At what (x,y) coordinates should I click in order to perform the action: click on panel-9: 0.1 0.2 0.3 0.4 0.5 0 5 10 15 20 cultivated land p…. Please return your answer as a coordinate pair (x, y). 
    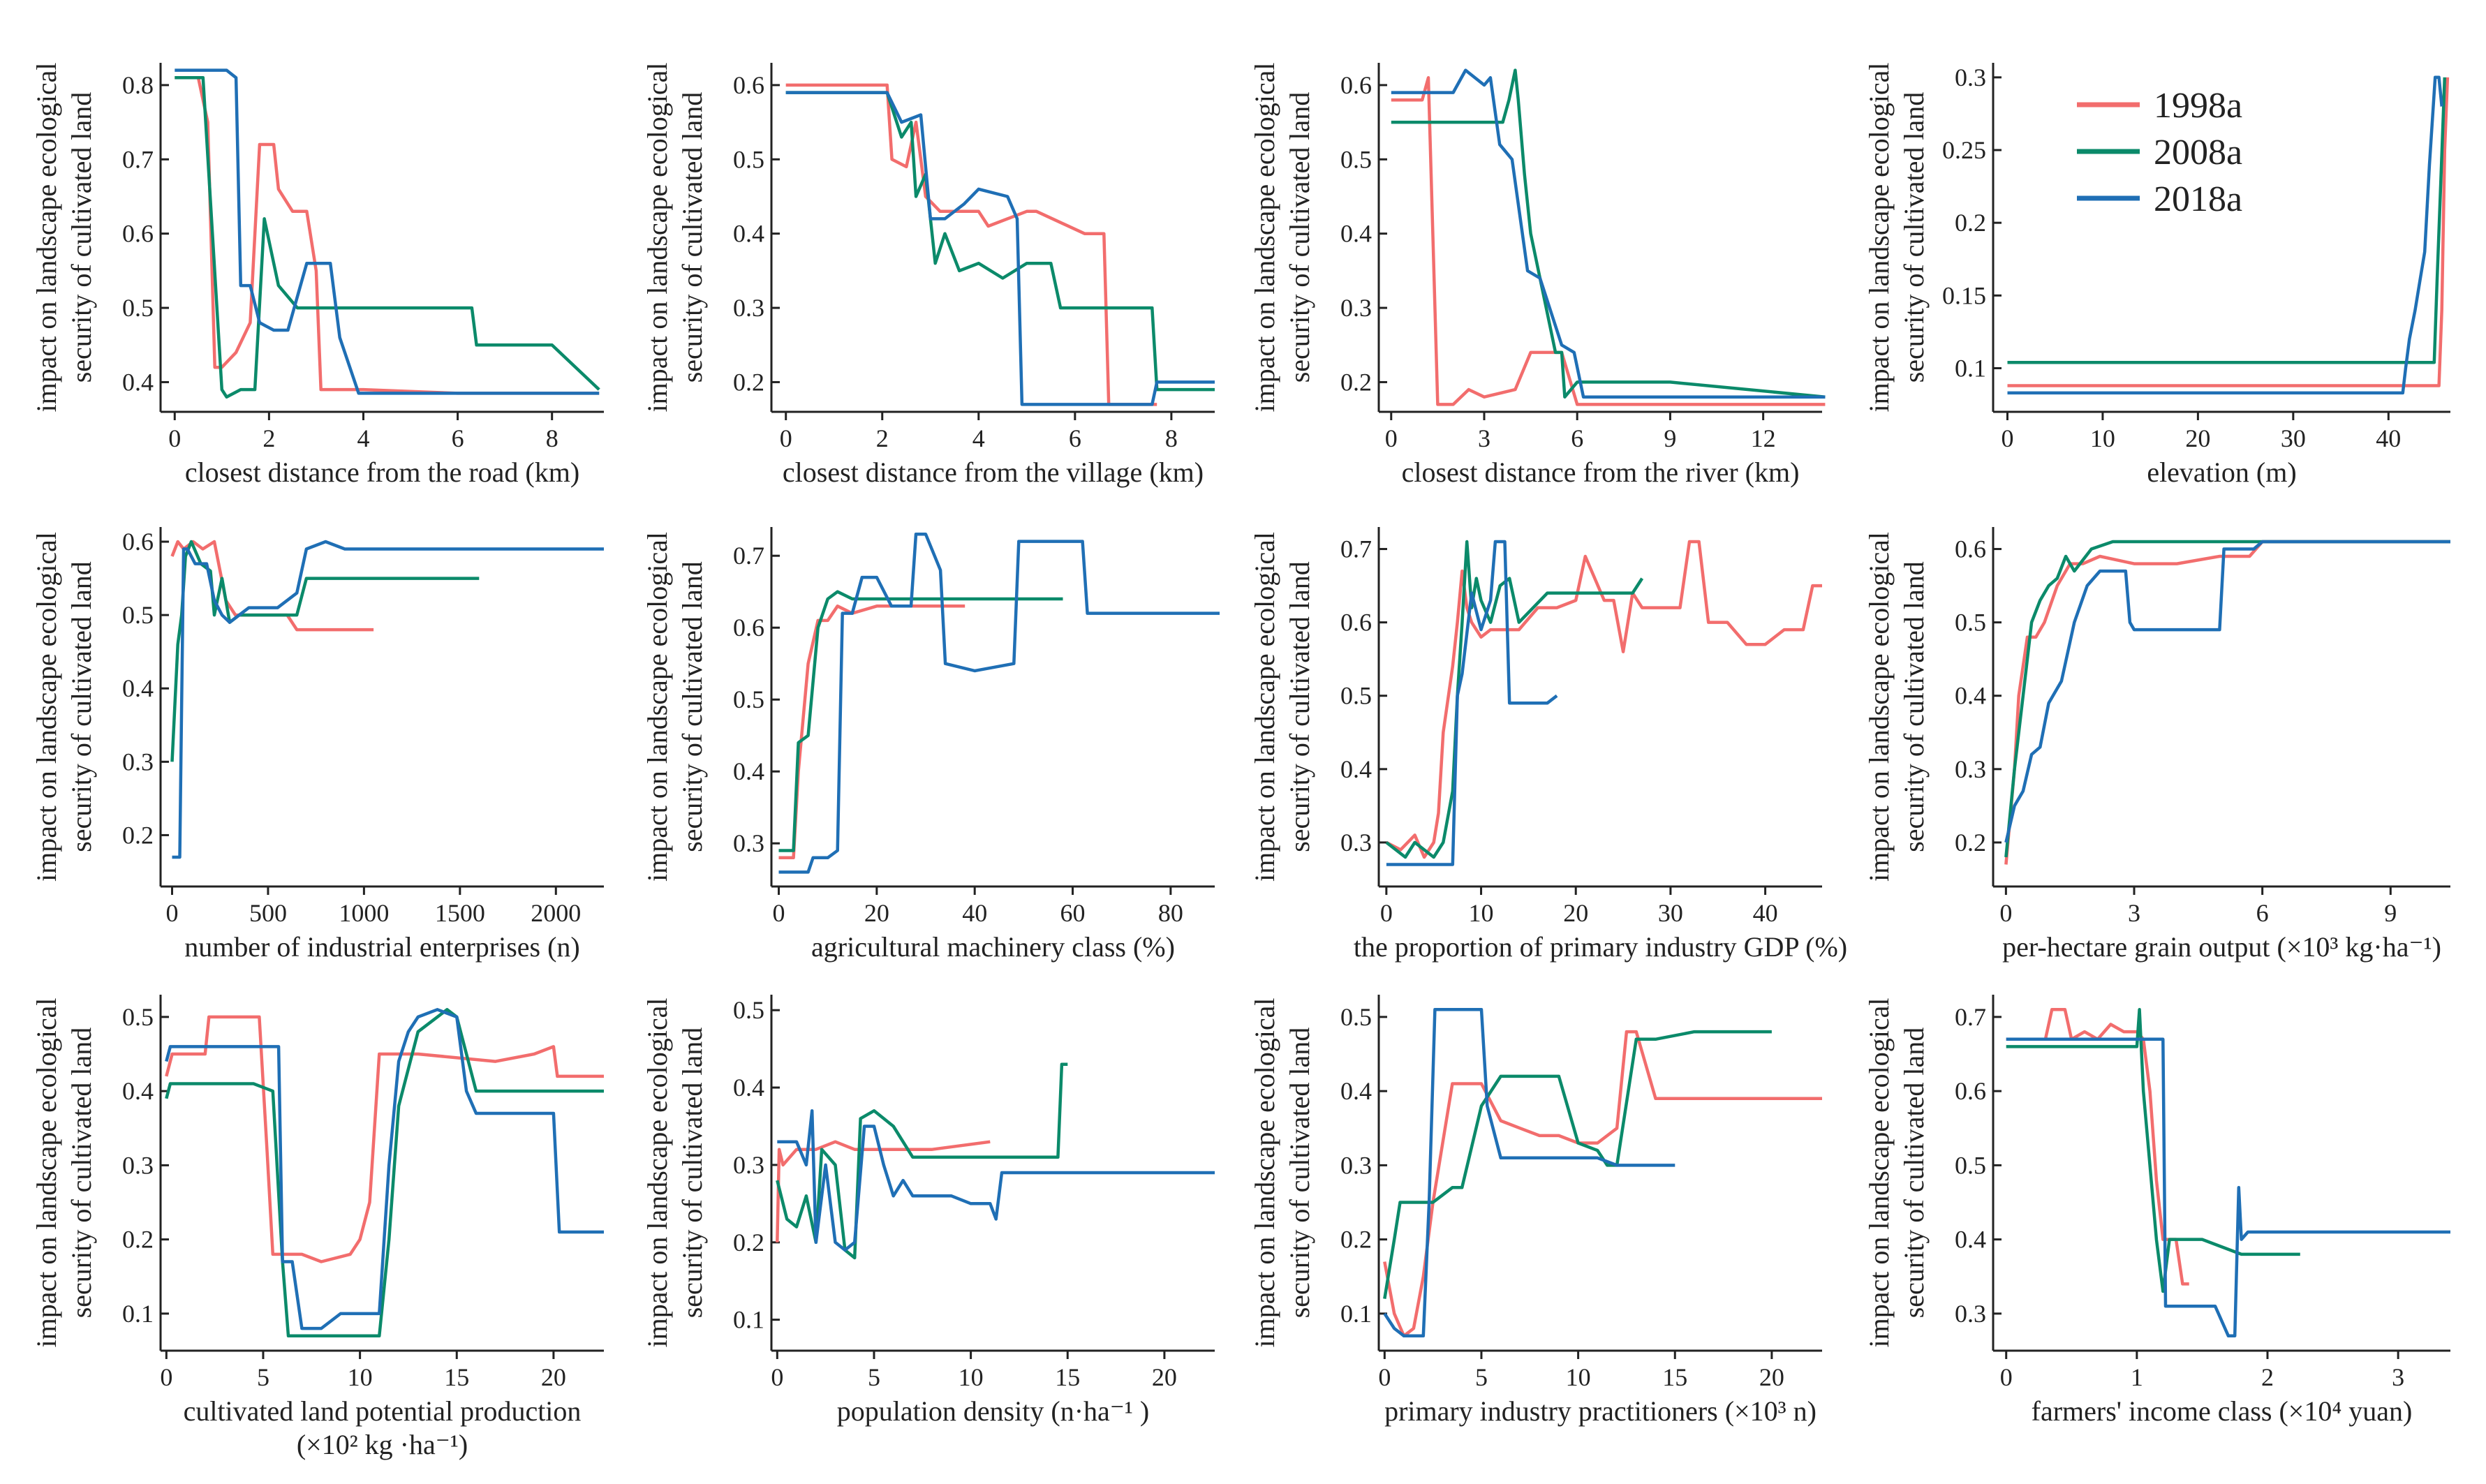
    Looking at the image, I should click on (317, 1227).